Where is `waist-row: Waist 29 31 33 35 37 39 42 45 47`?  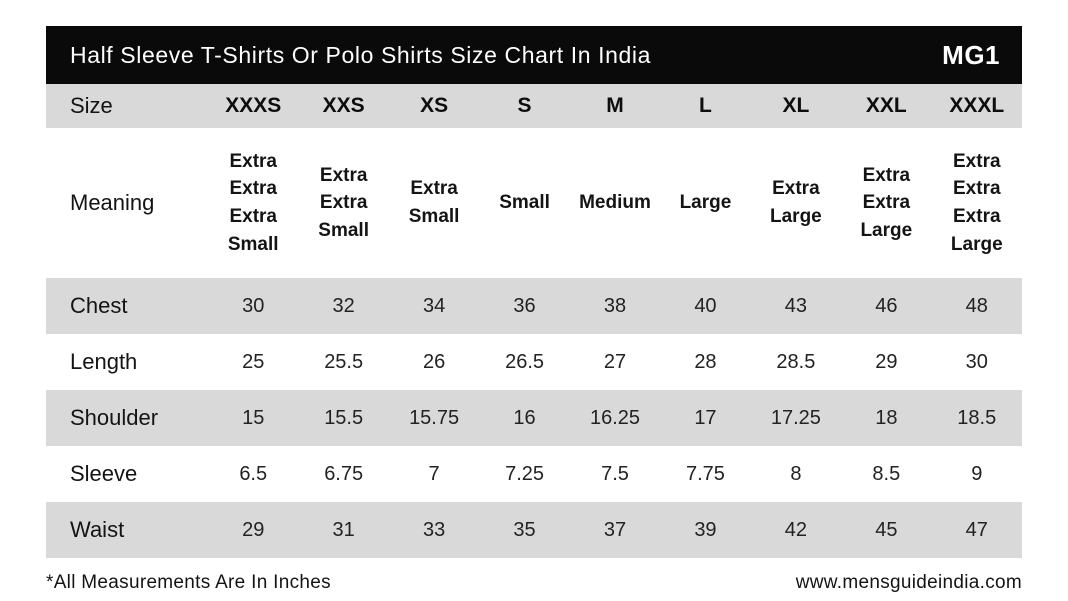 waist-row: Waist 29 31 33 35 37 39 42 45 47 is located at coordinates (534, 530).